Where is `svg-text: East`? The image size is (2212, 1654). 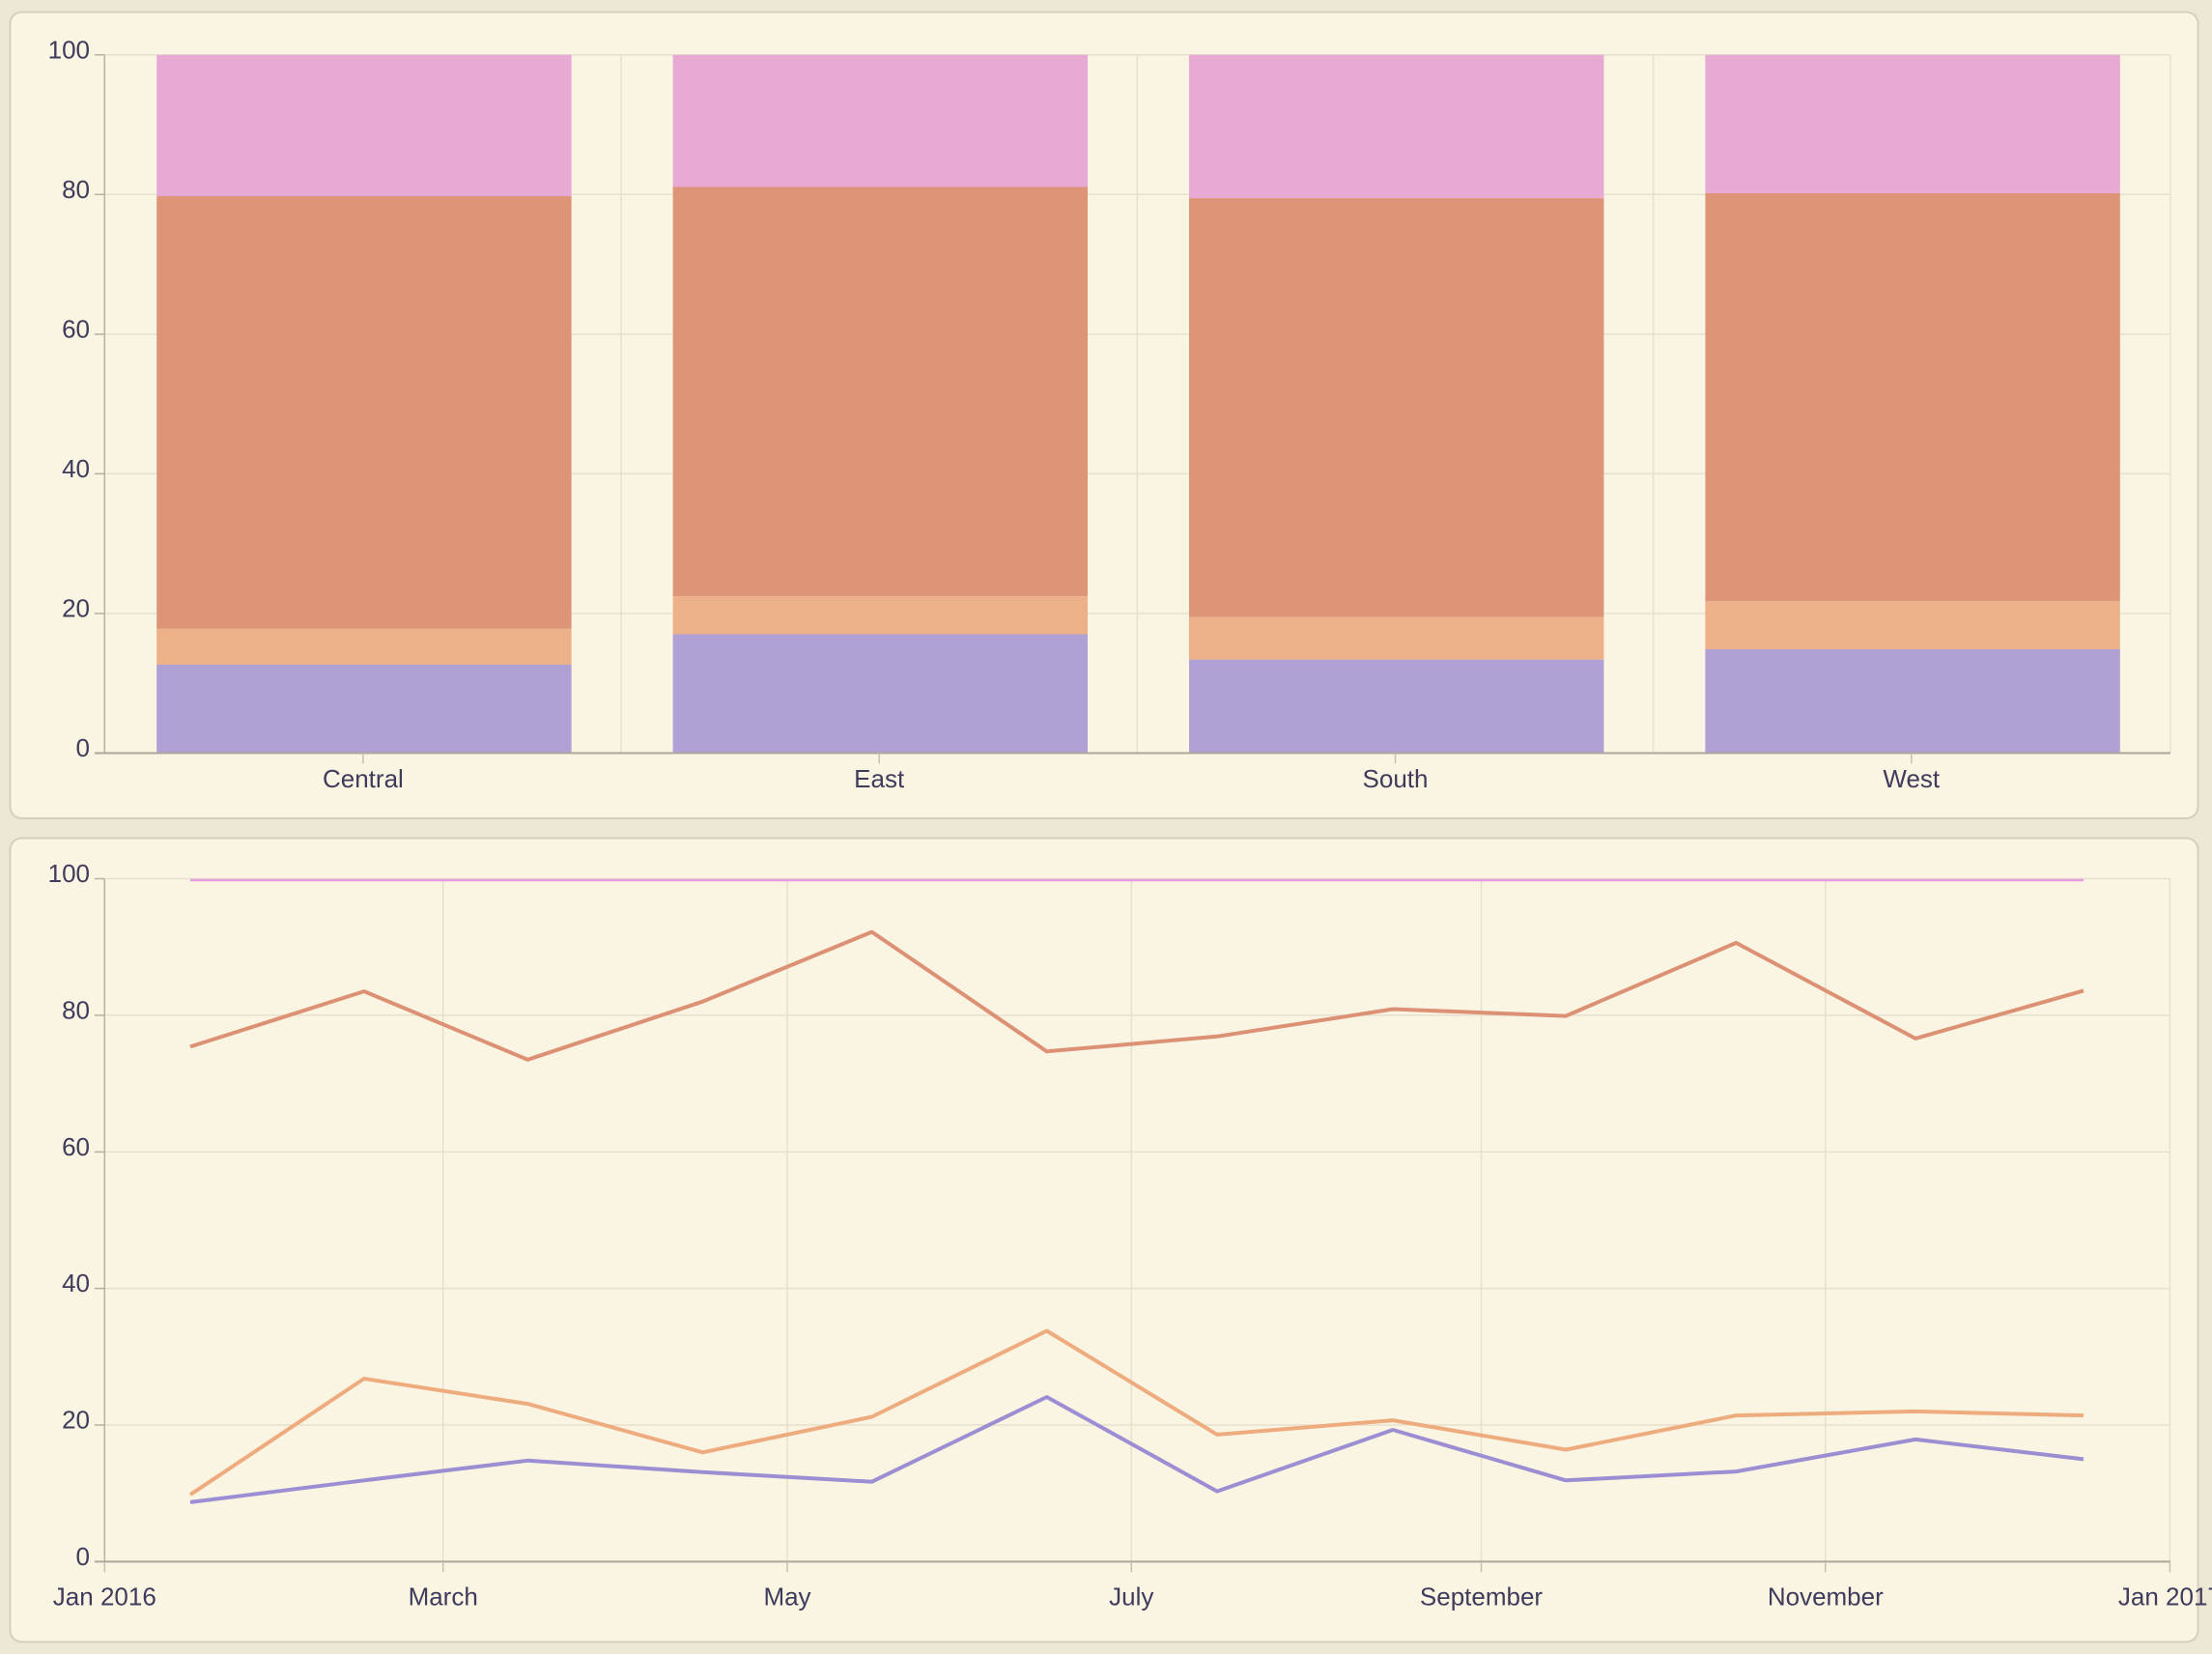 svg-text: East is located at coordinates (879, 779).